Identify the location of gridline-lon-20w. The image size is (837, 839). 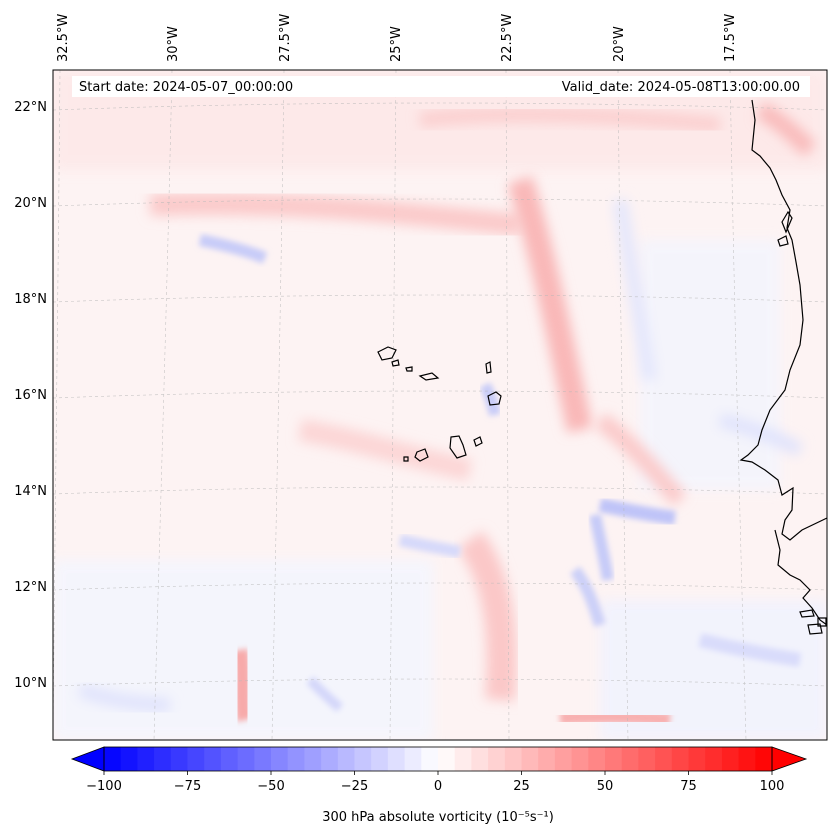
(623, 405).